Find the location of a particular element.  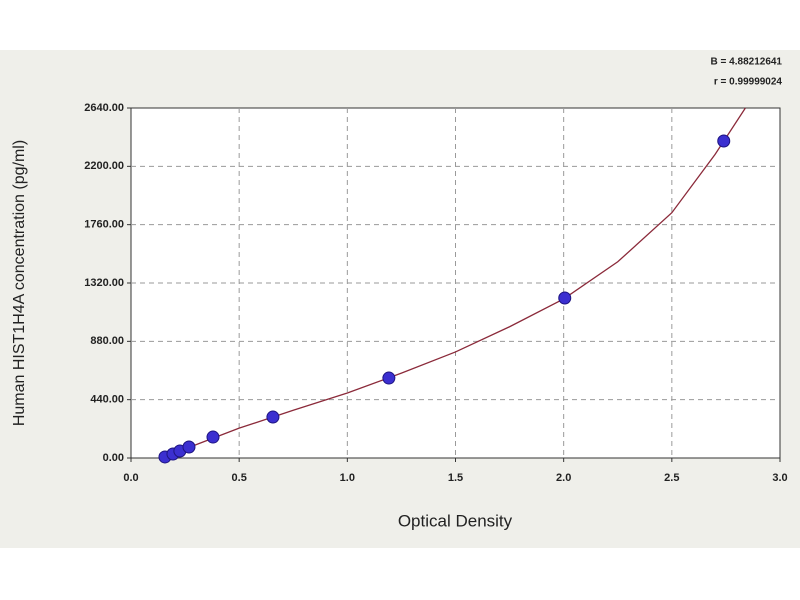

y-tick-label: 440.00 is located at coordinates (107, 400).